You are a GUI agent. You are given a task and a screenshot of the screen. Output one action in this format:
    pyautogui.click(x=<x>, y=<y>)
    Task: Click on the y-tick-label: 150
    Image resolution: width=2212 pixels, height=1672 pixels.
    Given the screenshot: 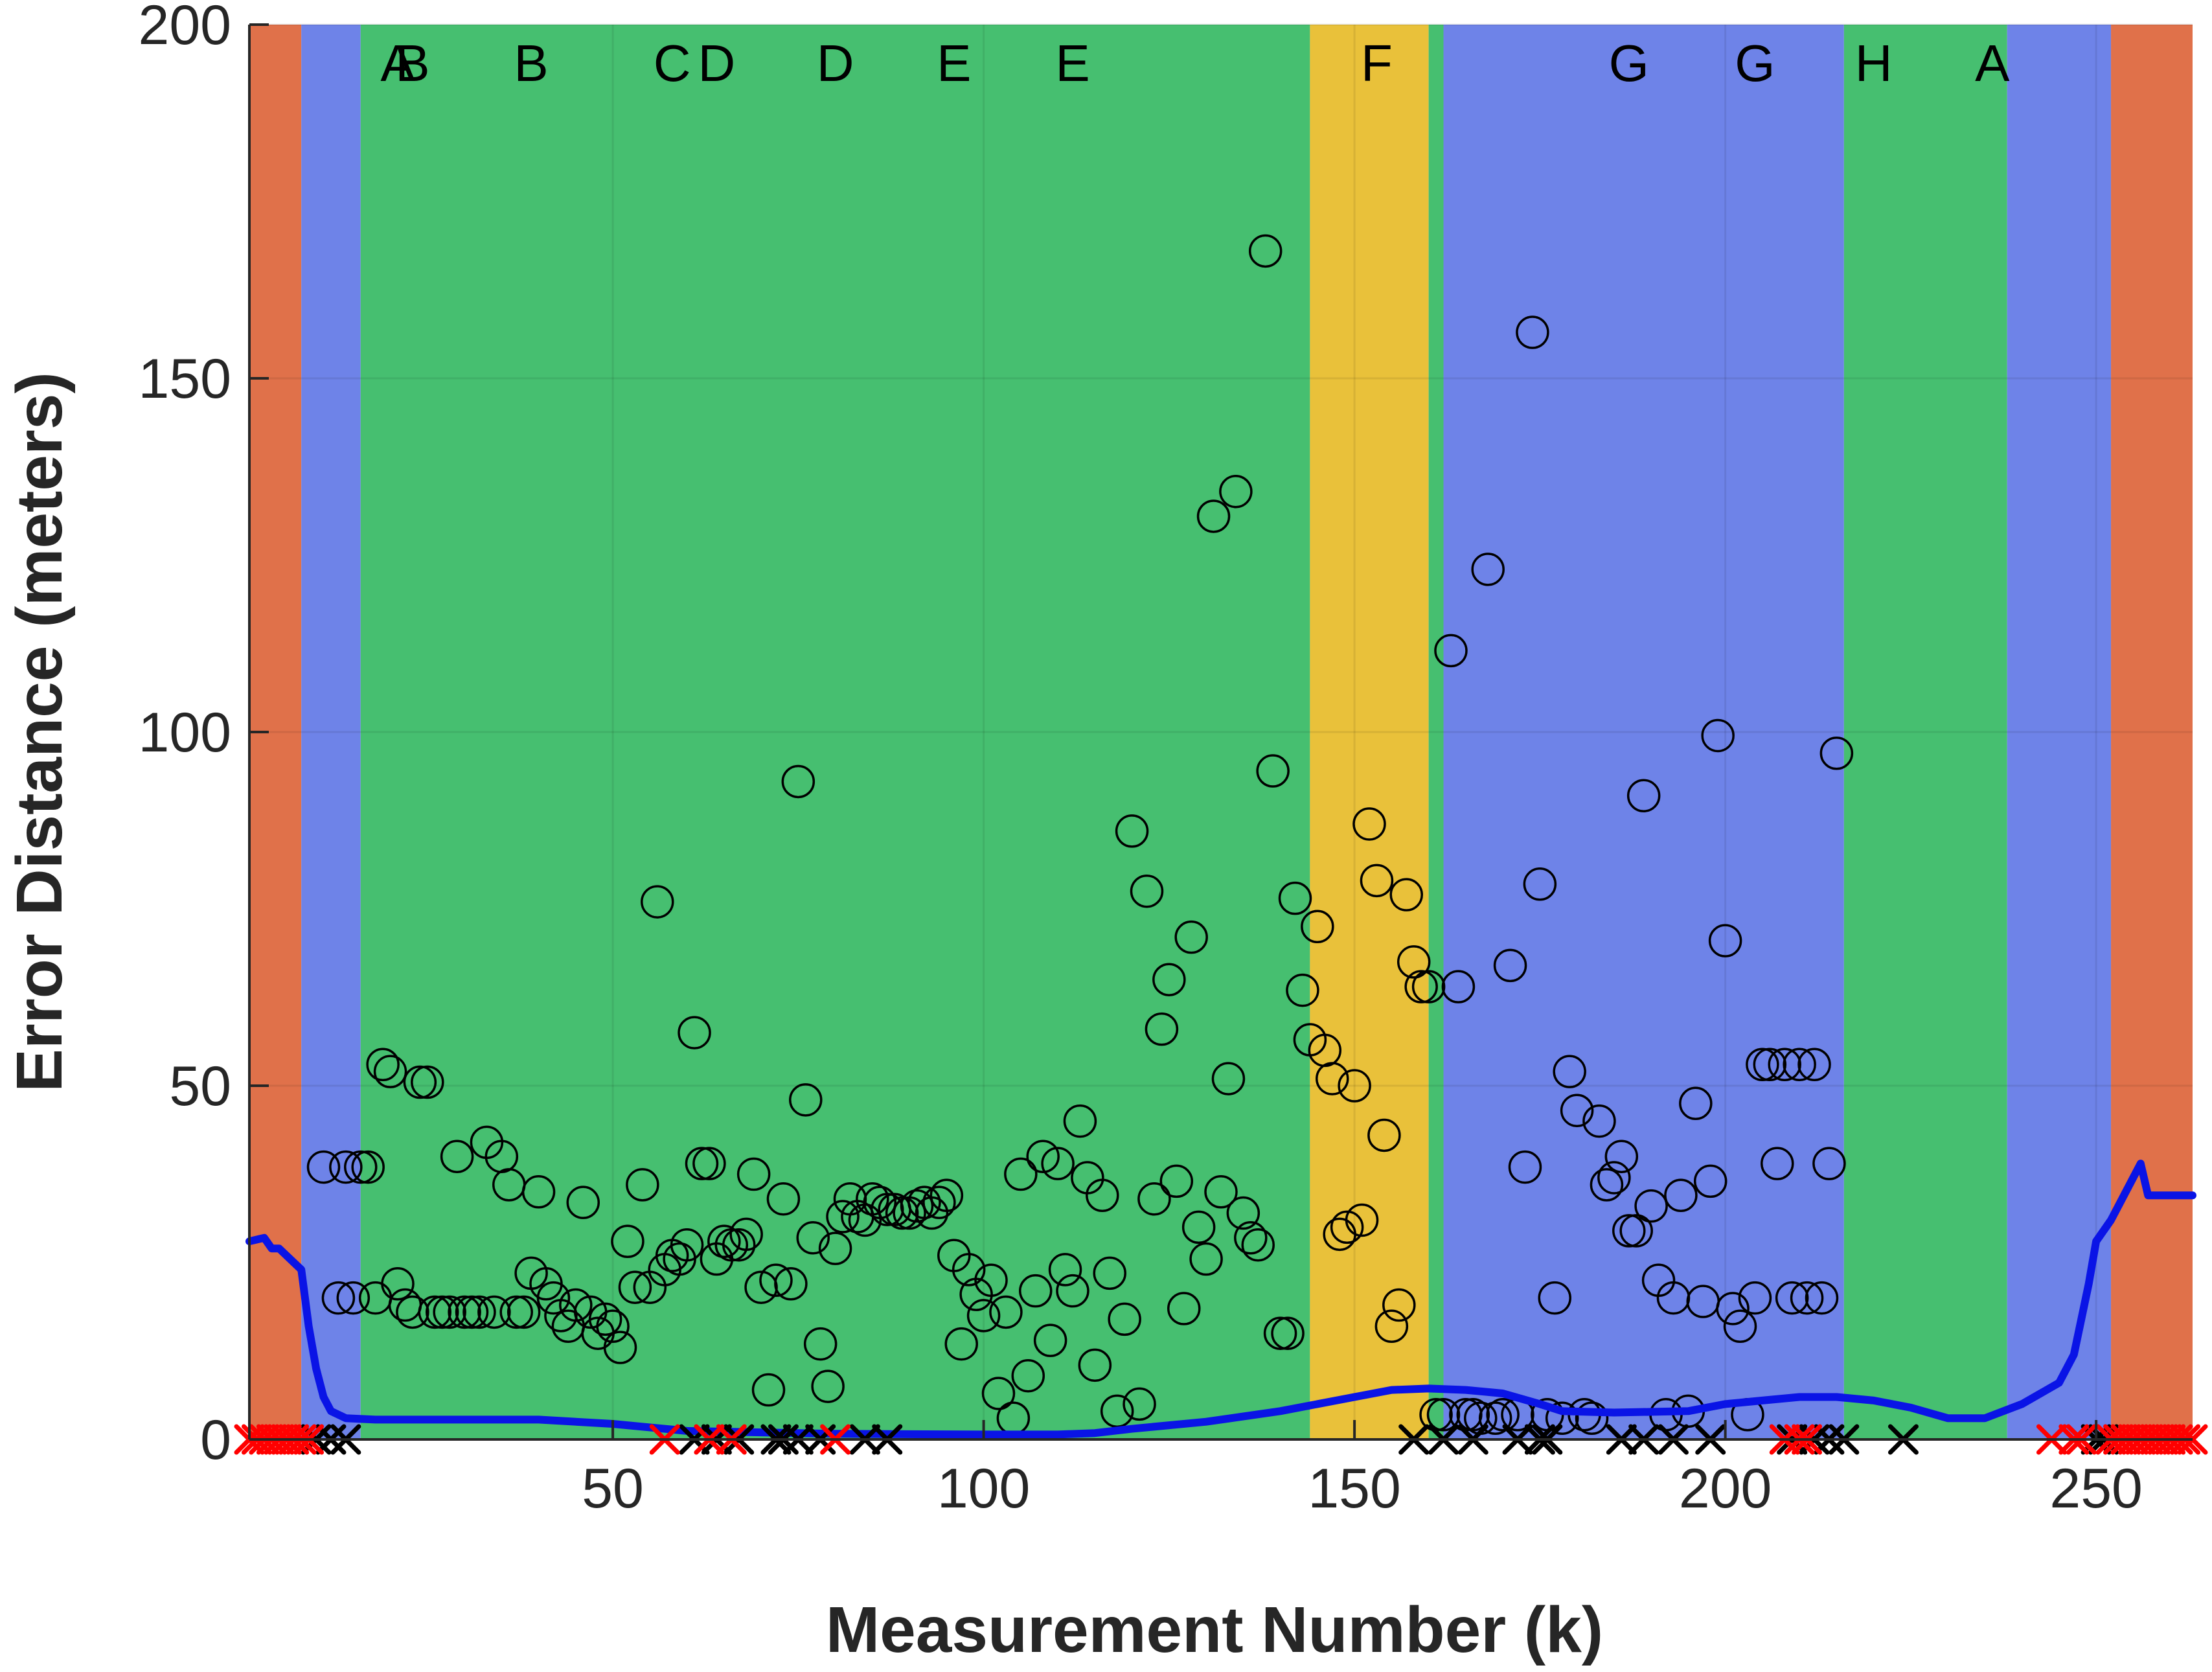 What is the action you would take?
    pyautogui.click(x=185, y=379)
    